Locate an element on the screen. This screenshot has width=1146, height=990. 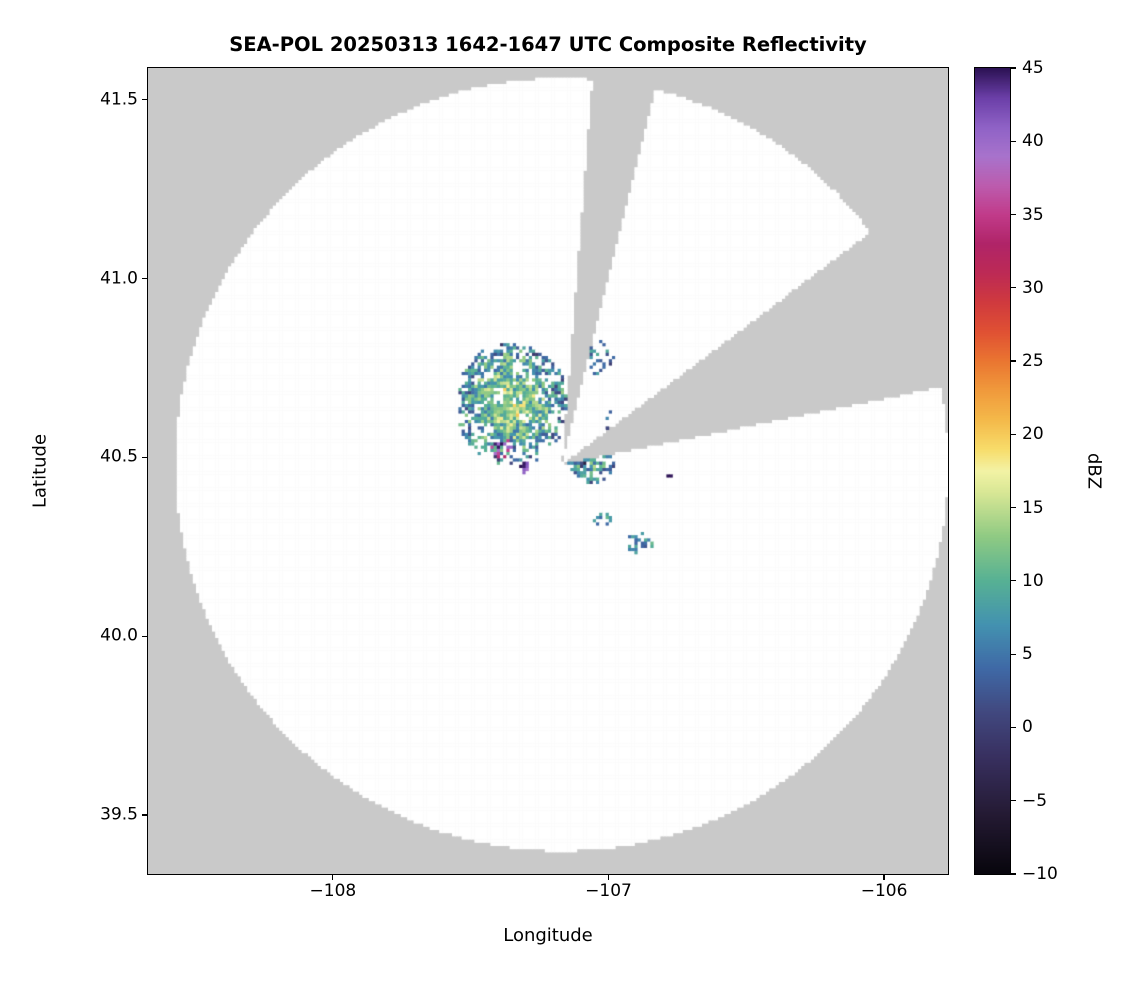
y-tick-label: 40.5 is located at coordinates (119, 457).